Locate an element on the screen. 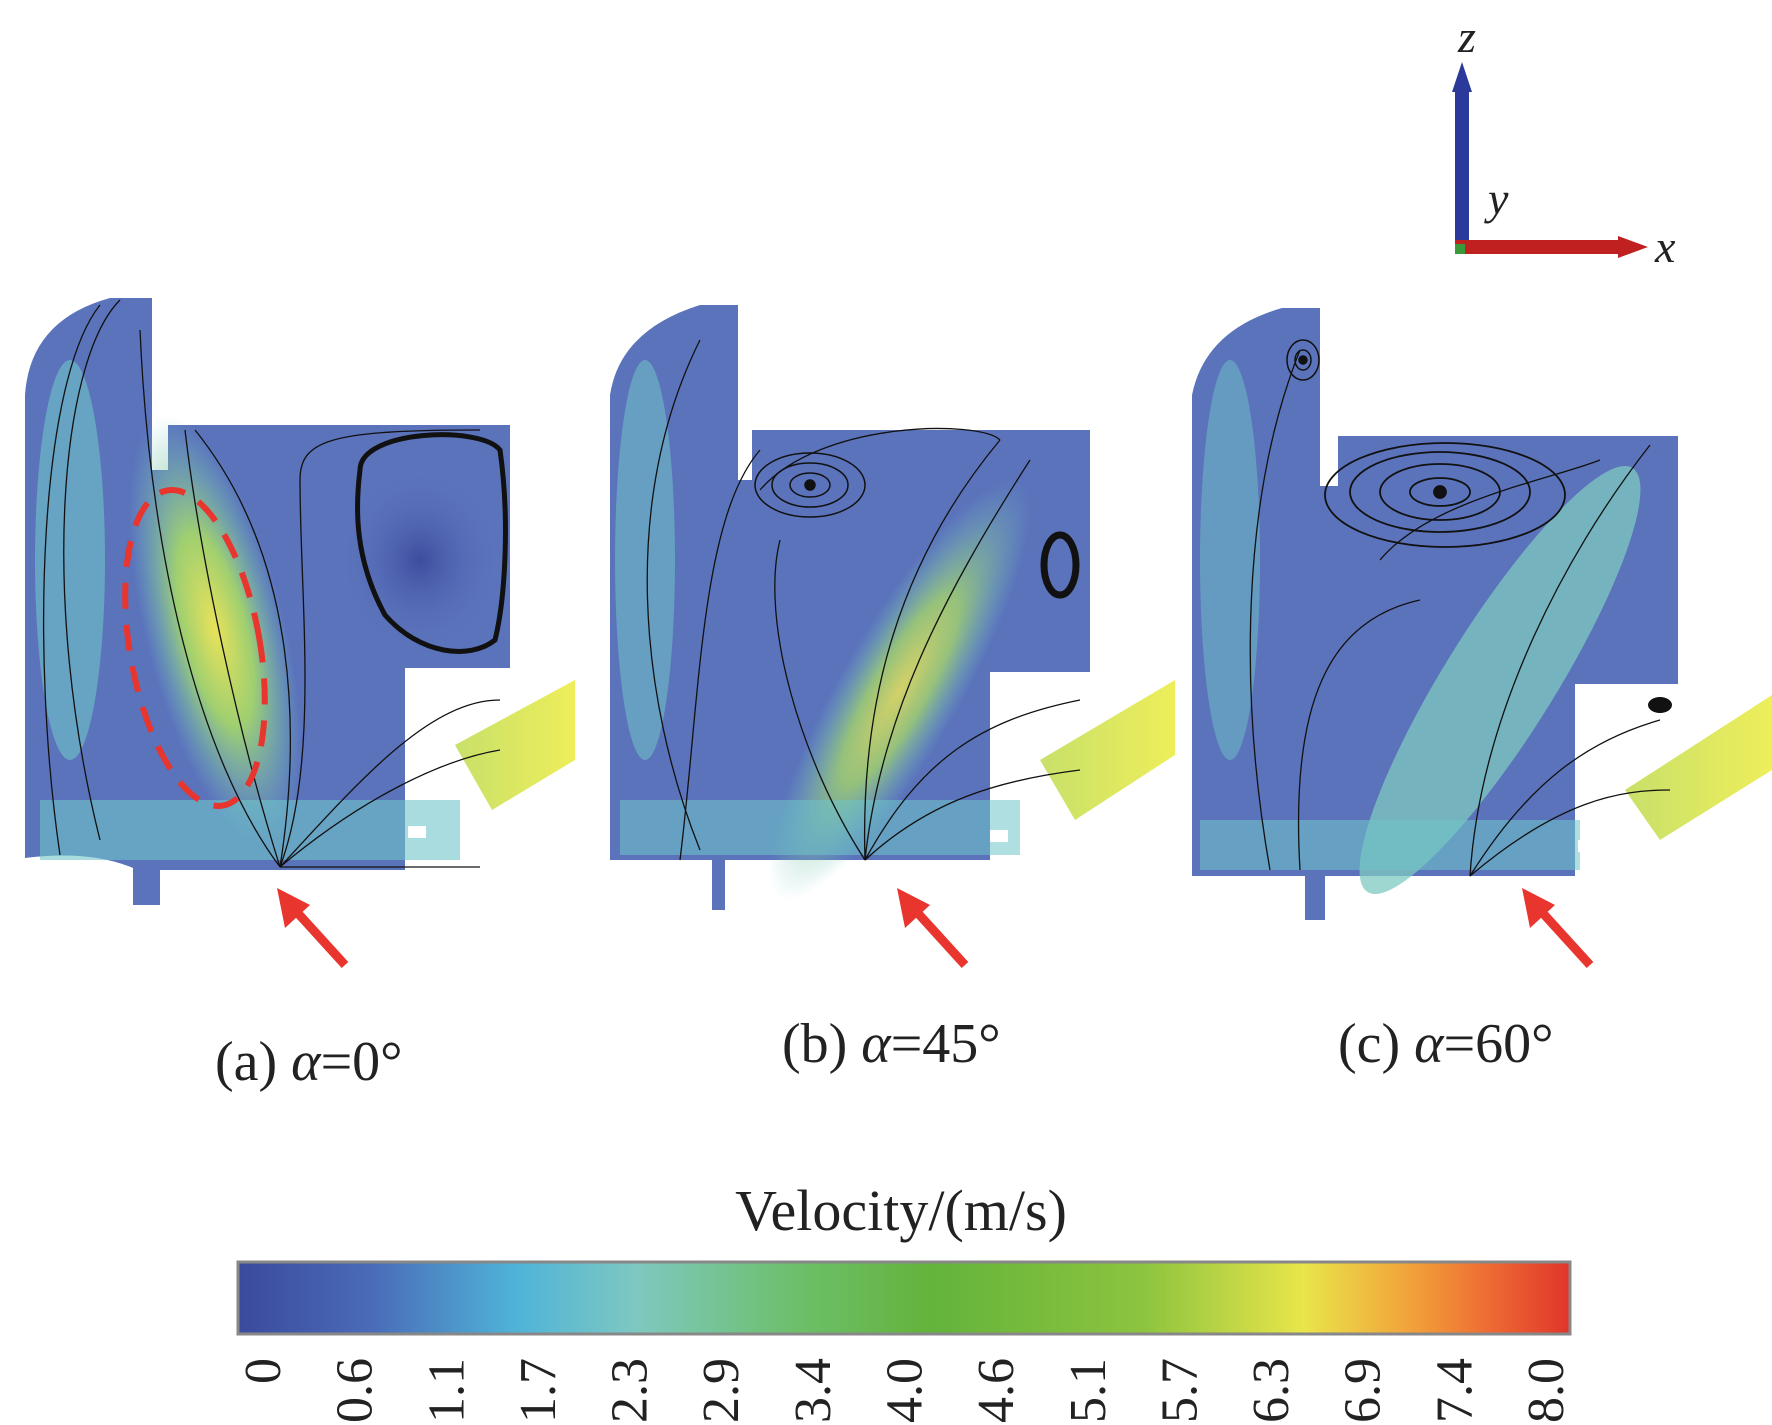  panel-c-caption-prefix: (c) is located at coordinates (1376, 1044).